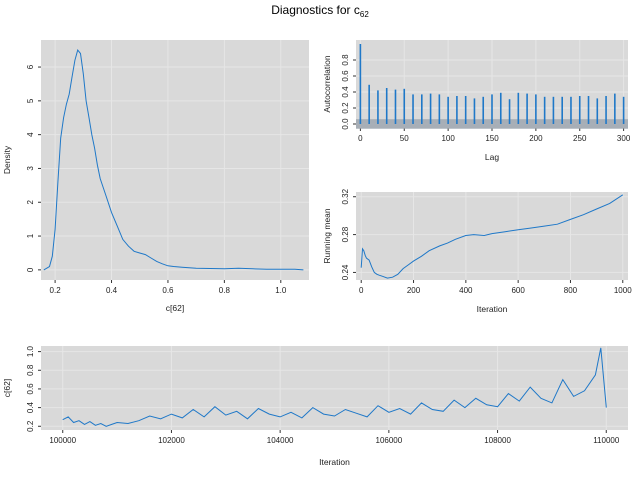  Describe the element at coordinates (7, 388) in the screenshot. I see `trace-ylabel: c[62]` at that location.